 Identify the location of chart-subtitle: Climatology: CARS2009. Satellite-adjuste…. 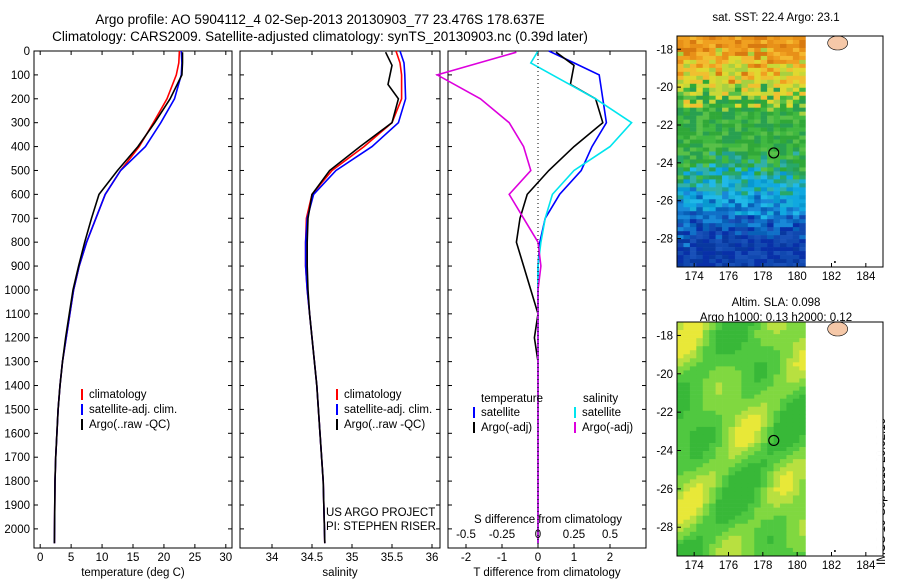
(320, 36).